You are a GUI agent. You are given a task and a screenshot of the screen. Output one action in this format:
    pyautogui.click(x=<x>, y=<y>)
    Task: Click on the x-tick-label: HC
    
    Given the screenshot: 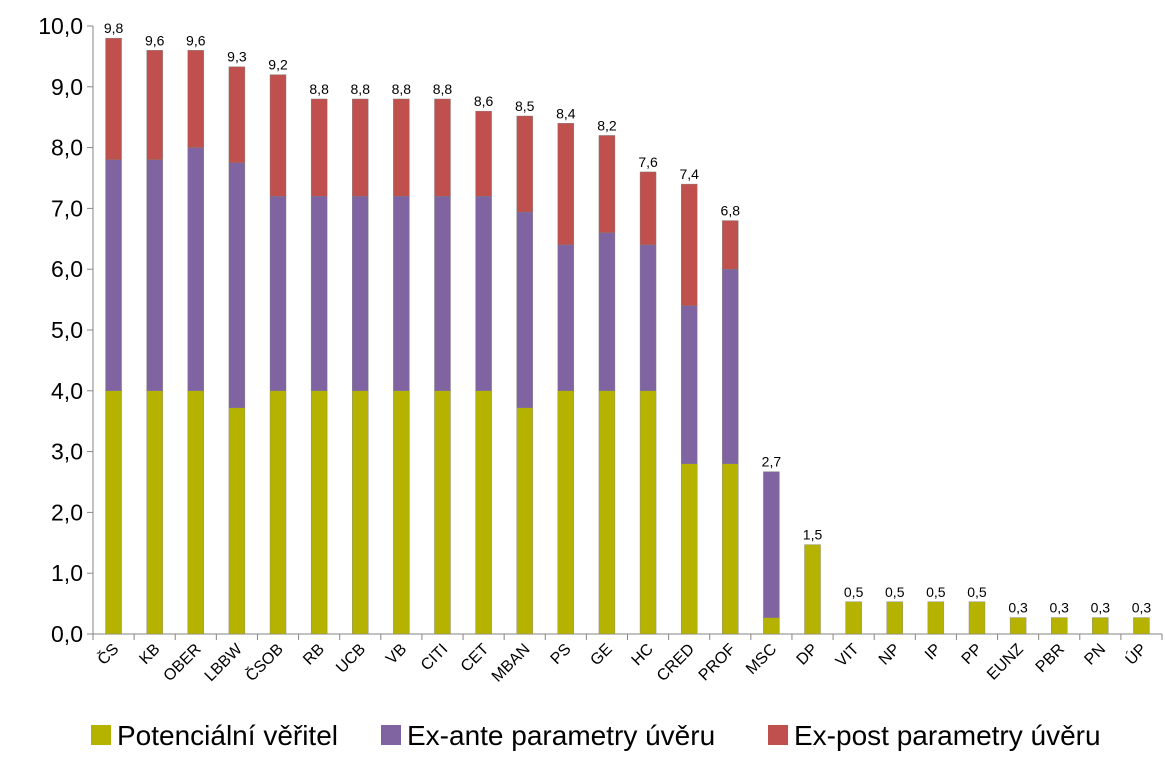 What is the action you would take?
    pyautogui.click(x=643, y=655)
    